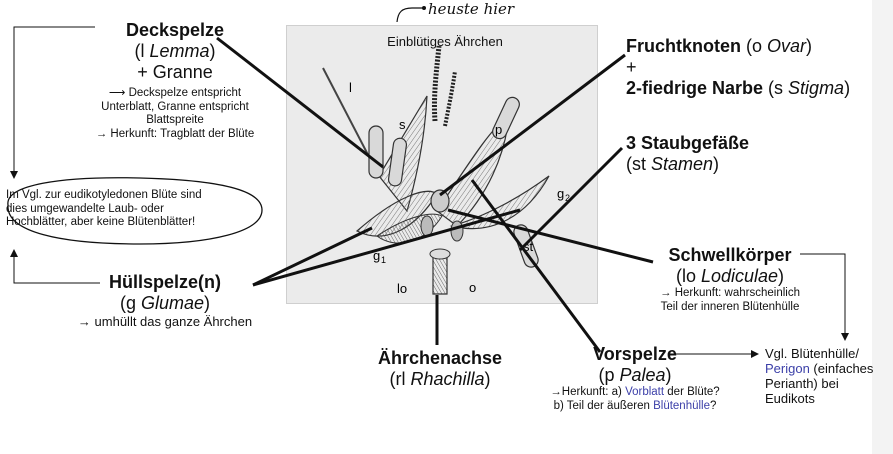 The image size is (893, 454). Describe the element at coordinates (175, 106) in the screenshot. I see `deckspelze-note2: Unterblatt, Granne entspricht` at that location.